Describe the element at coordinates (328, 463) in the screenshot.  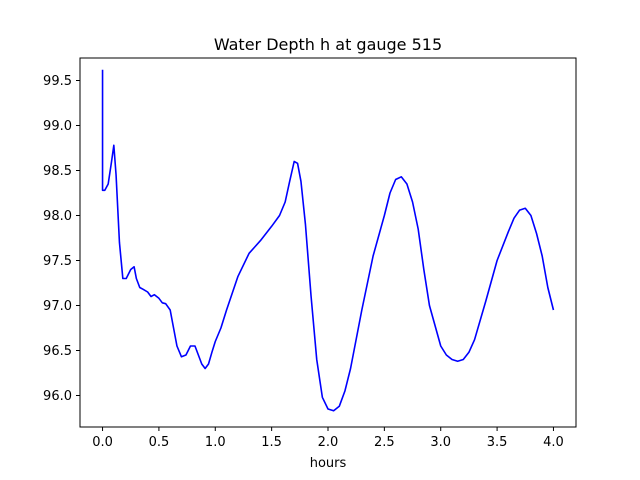
I see `x-axis-label: hours` at that location.